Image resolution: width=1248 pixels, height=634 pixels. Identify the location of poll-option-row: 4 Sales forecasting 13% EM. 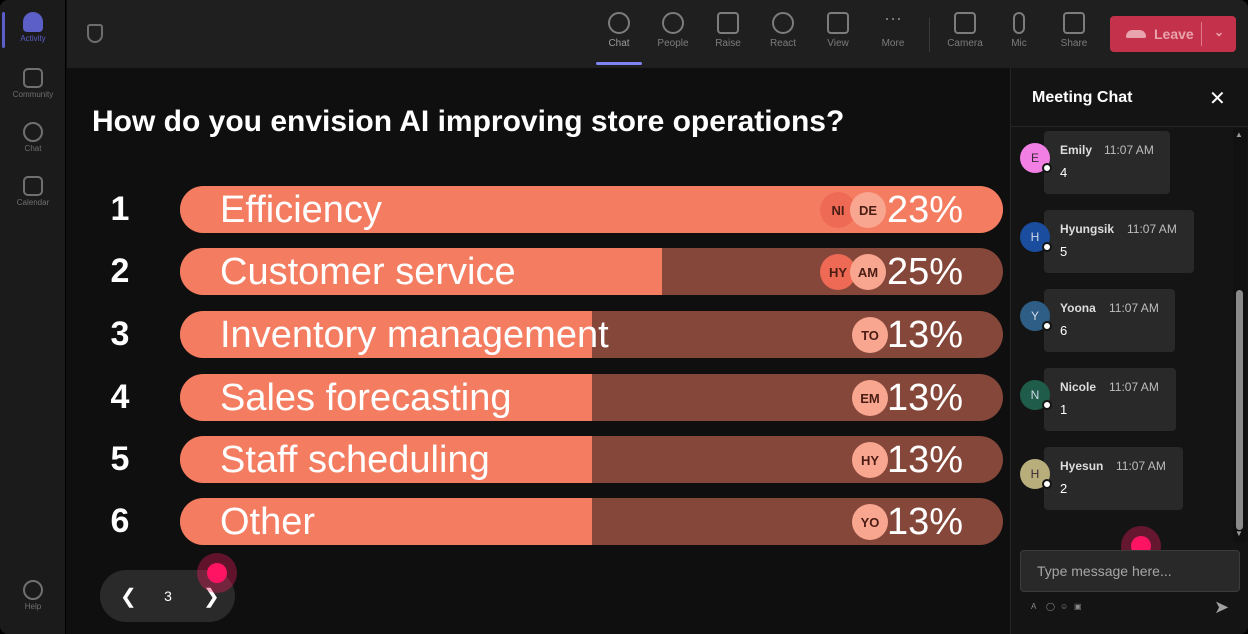
(538, 398).